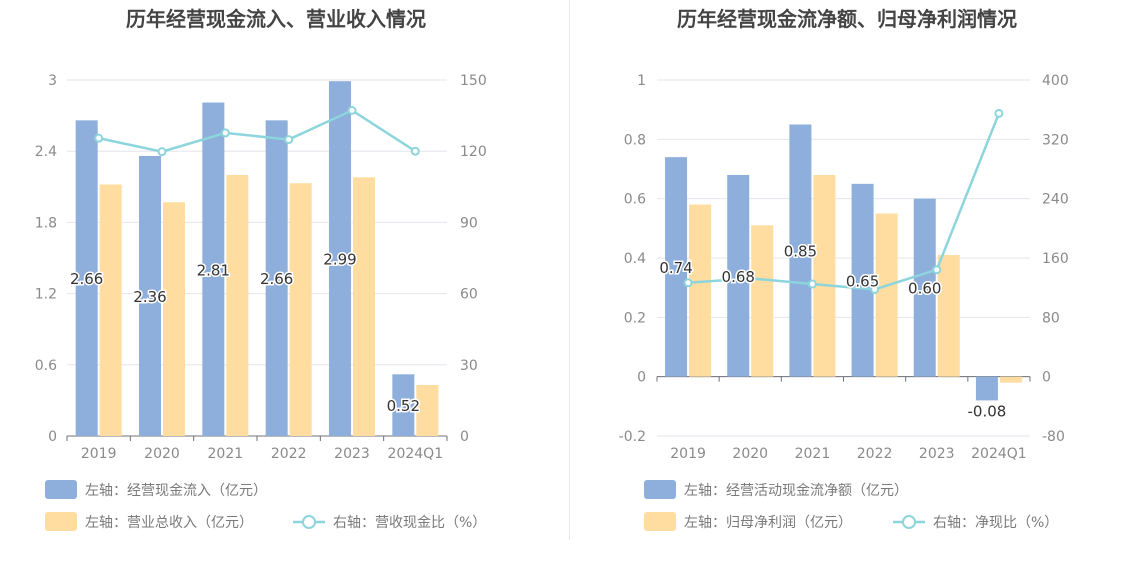 Image resolution: width=1134 pixels, height=582 pixels. What do you see at coordinates (46, 295) in the screenshot?
I see `left-axis-tick-label: 1.2` at bounding box center [46, 295].